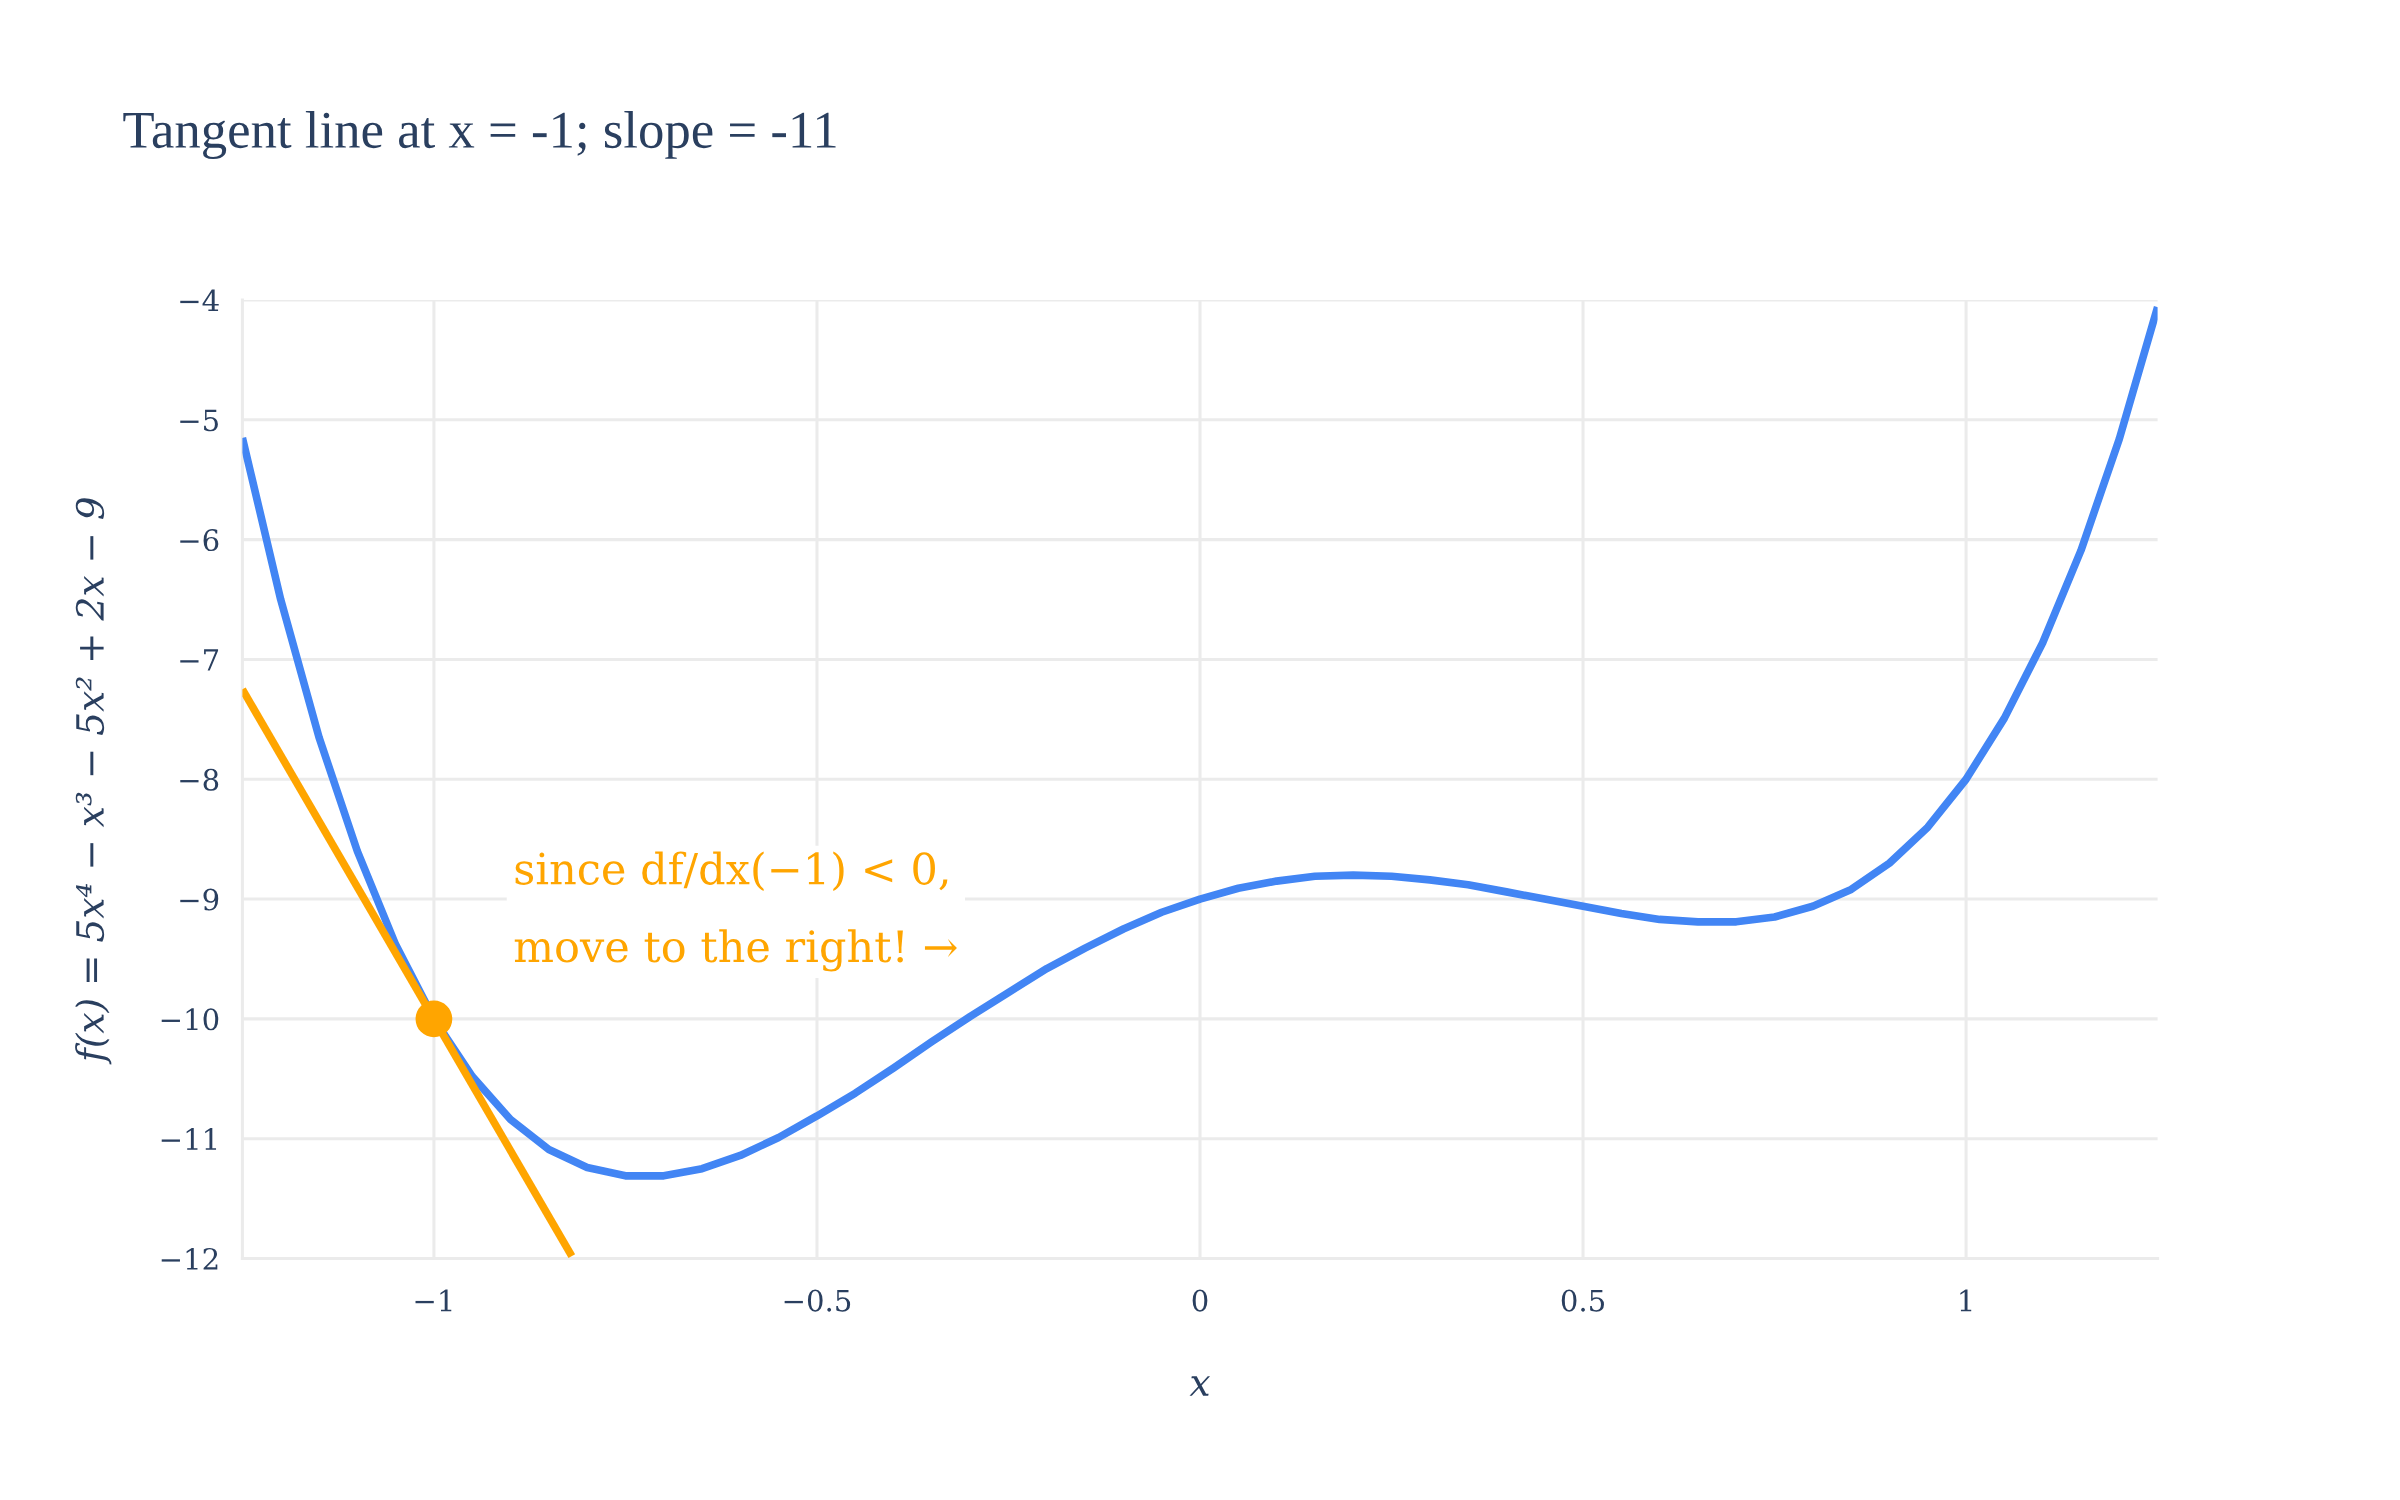 The height and width of the screenshot is (1500, 2400). What do you see at coordinates (479, 135) in the screenshot?
I see `chart-title: Tangent line at x = -1; slope = -11` at bounding box center [479, 135].